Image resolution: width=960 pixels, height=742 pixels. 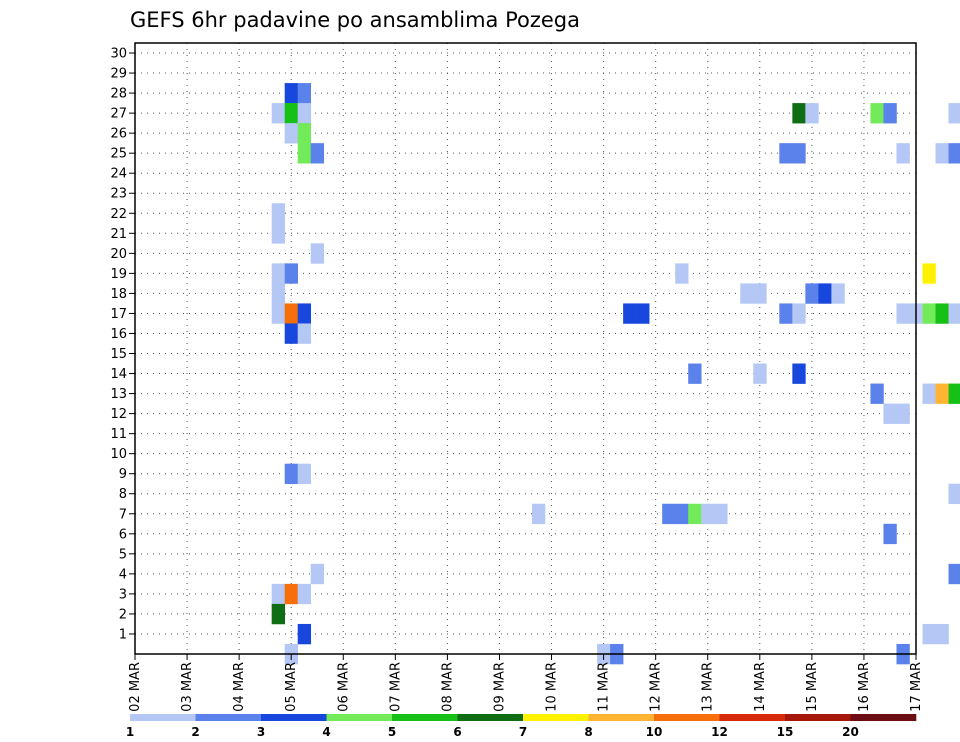 I want to click on x-tick-label: 04 MAR, so click(x=239, y=687).